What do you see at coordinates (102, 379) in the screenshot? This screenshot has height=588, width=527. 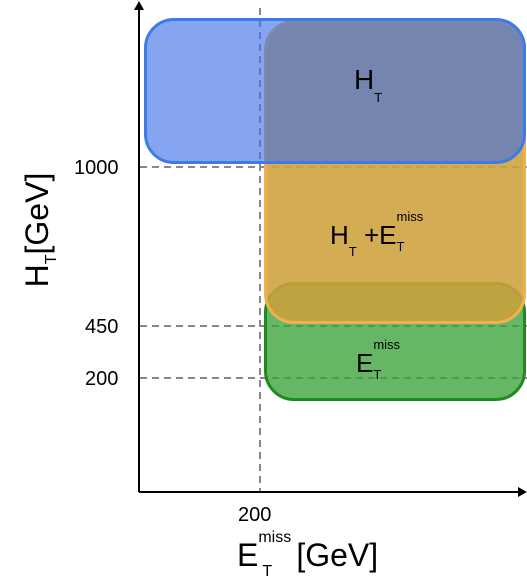 I see `y-tick-200: 200` at bounding box center [102, 379].